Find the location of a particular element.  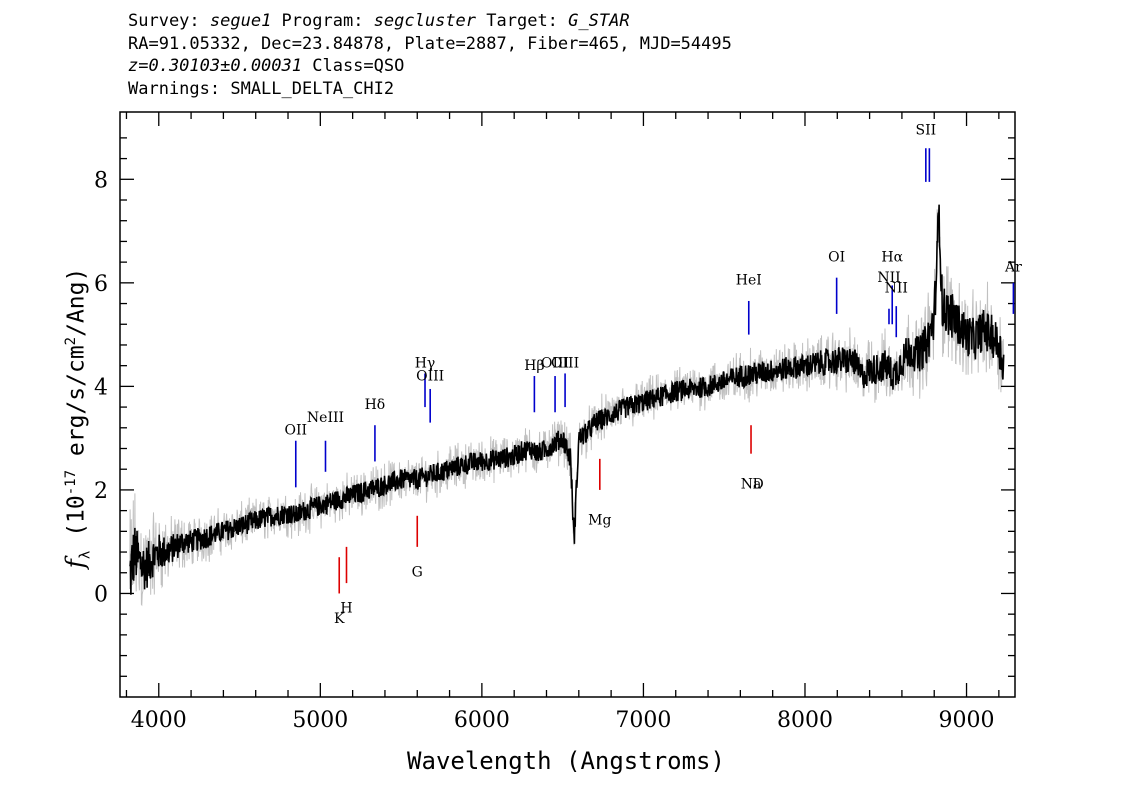

line-label-oi: OI is located at coordinates (836, 257).